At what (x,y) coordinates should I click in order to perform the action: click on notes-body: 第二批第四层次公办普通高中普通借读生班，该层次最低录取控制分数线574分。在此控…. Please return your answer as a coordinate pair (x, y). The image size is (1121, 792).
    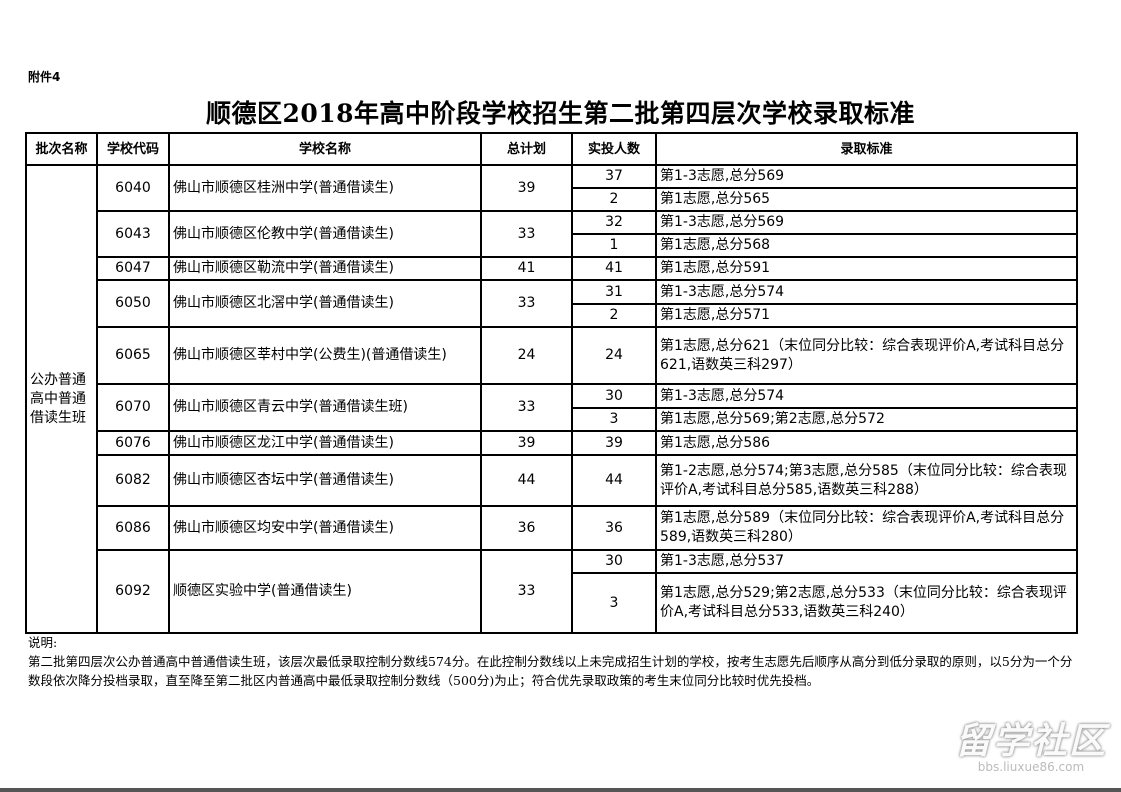
    Looking at the image, I should click on (550, 671).